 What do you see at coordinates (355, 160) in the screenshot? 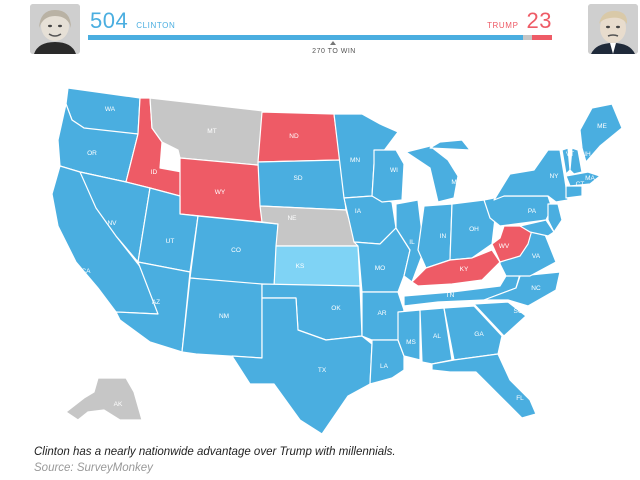
I see `state-label-mn: MN` at bounding box center [355, 160].